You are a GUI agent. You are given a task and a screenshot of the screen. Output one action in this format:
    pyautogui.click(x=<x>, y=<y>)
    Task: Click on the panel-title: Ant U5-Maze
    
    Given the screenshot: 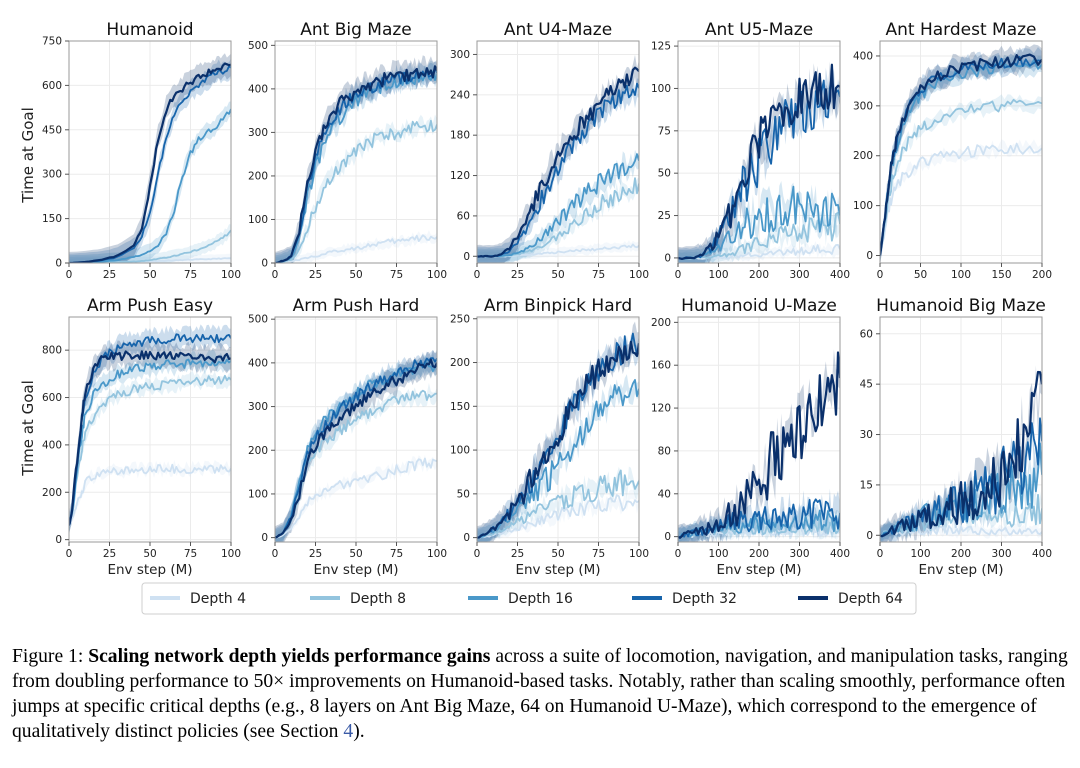 What is the action you would take?
    pyautogui.click(x=759, y=30)
    